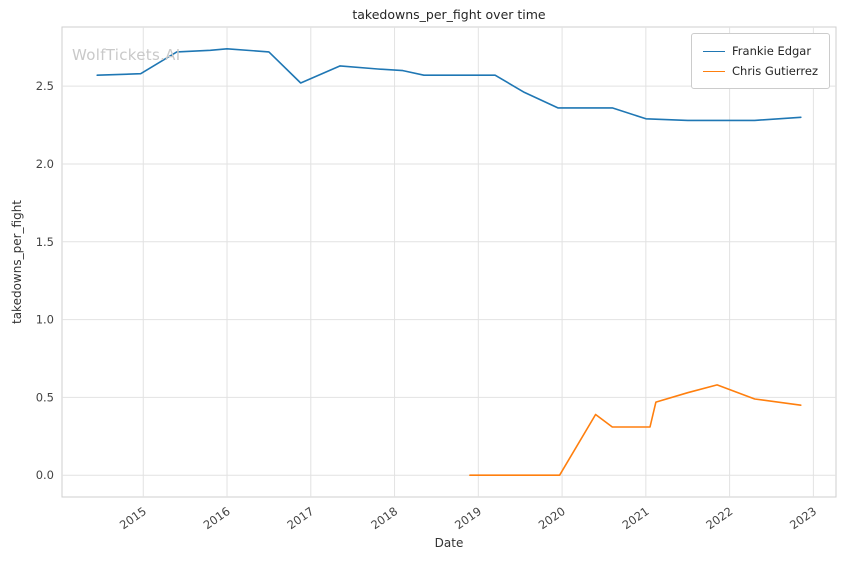  I want to click on x-tick-label: 2023, so click(803, 518).